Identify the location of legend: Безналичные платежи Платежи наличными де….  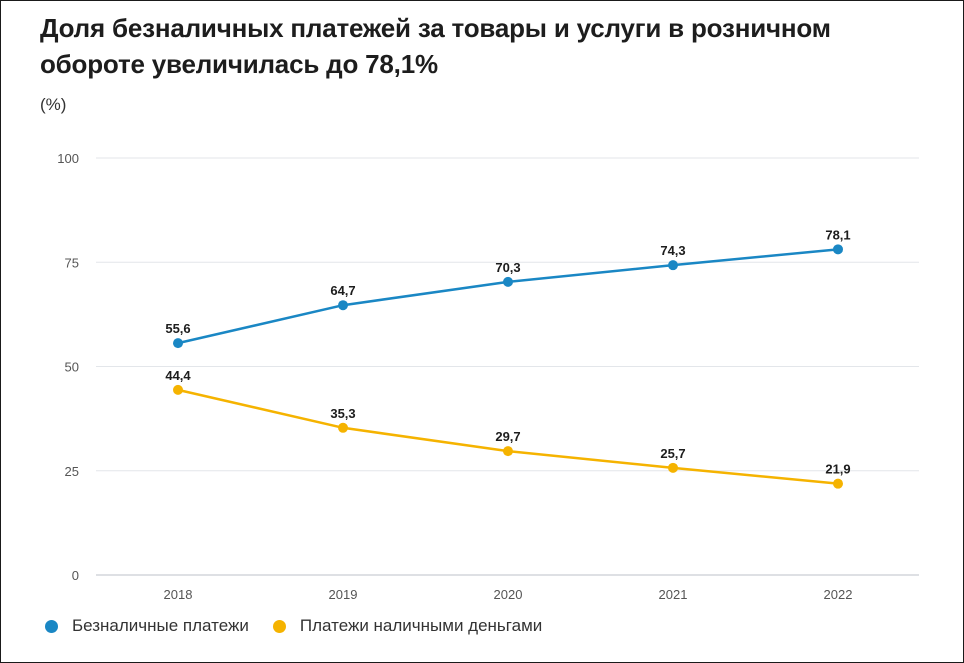
(305, 626).